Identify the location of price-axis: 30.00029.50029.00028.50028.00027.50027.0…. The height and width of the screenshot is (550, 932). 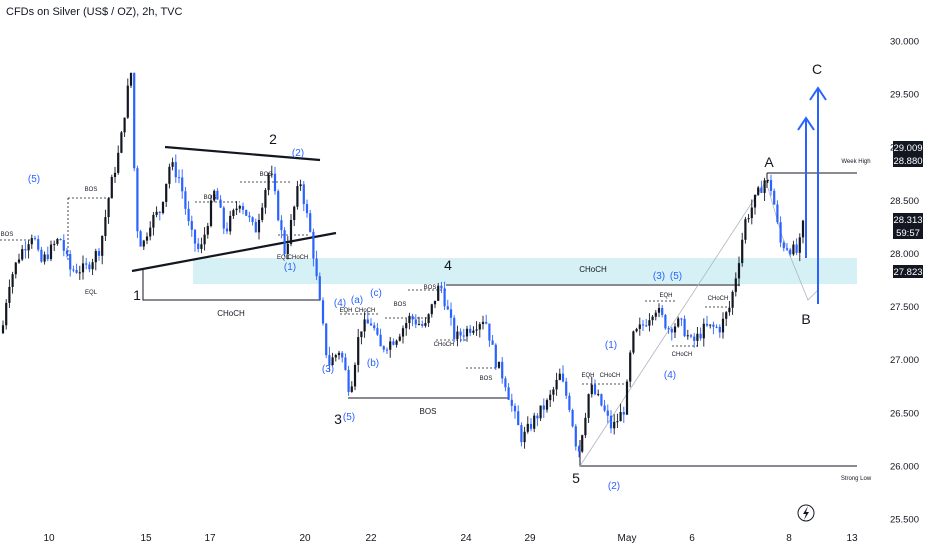
(904, 281).